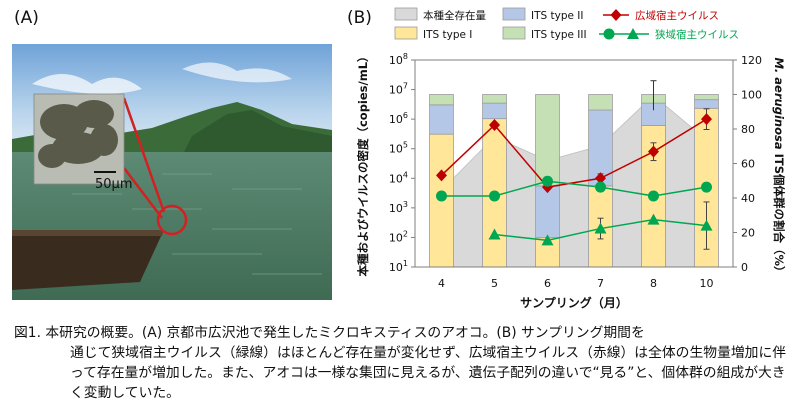  I want to click on legend-label-its1: ITS type I, so click(447, 35).